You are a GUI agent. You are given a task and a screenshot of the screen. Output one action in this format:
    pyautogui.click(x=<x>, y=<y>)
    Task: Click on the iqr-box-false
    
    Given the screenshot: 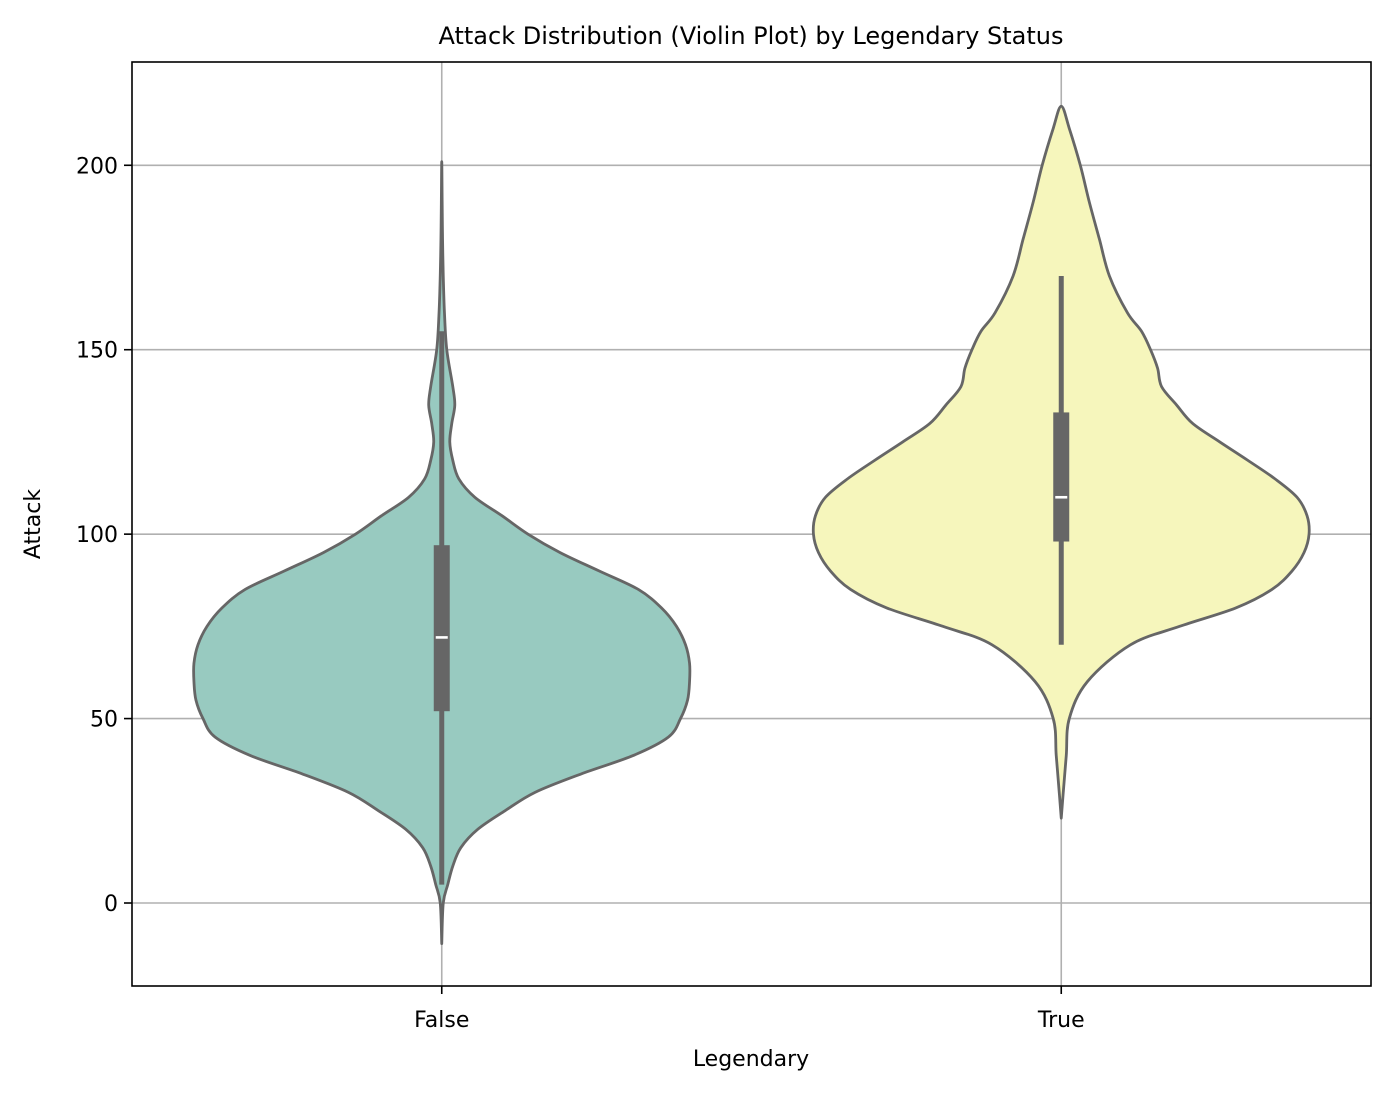 What is the action you would take?
    pyautogui.click(x=441, y=628)
    